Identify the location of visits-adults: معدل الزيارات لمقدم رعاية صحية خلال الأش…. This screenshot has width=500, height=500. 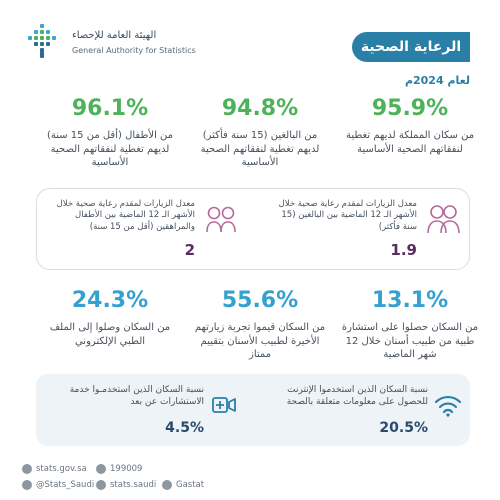
(364, 229).